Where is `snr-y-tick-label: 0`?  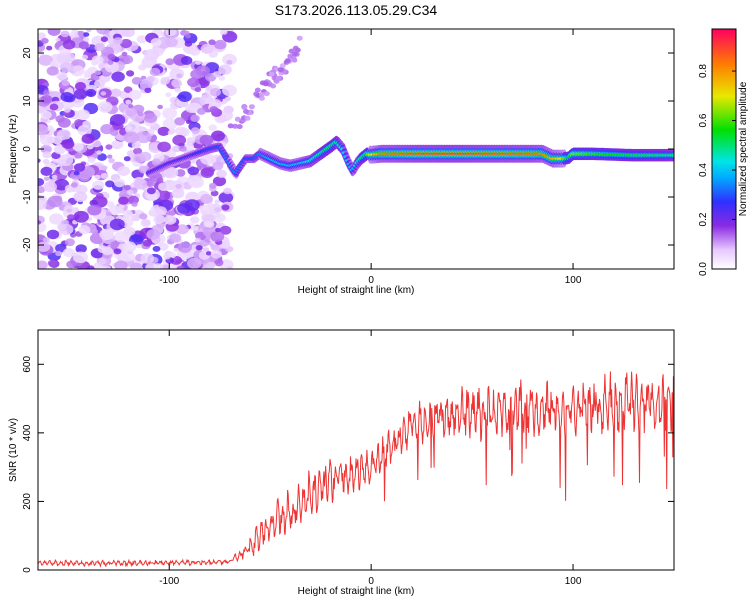
snr-y-tick-label: 0 is located at coordinates (27, 570).